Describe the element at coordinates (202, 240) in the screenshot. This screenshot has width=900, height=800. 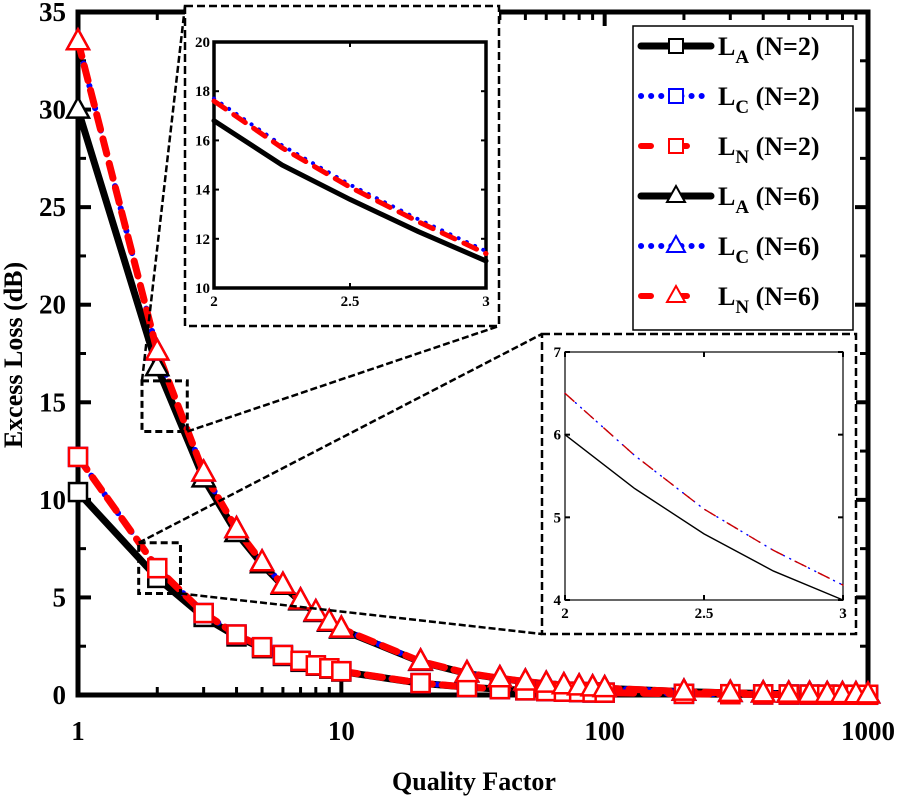
I see `inset-y-tick-label: 12` at that location.